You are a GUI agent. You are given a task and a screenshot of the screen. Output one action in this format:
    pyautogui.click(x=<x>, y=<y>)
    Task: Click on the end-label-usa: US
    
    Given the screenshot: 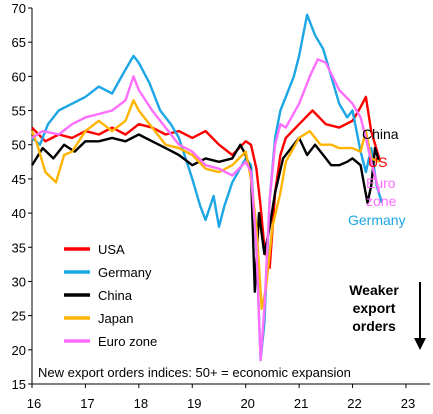 What is the action you would take?
    pyautogui.click(x=377, y=162)
    